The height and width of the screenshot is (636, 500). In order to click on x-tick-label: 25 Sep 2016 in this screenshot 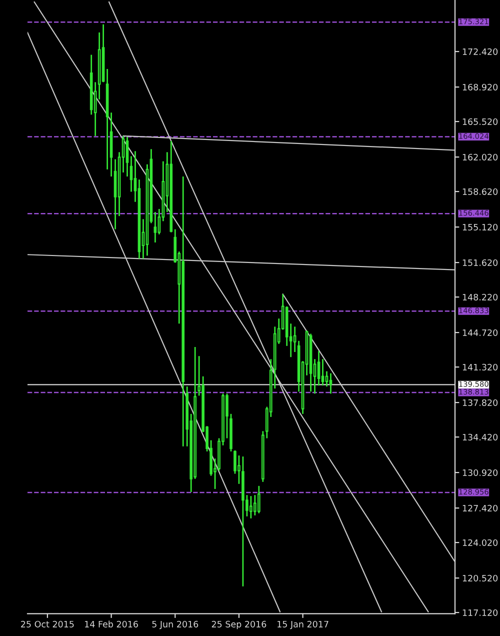, I will do `click(239, 625)`.